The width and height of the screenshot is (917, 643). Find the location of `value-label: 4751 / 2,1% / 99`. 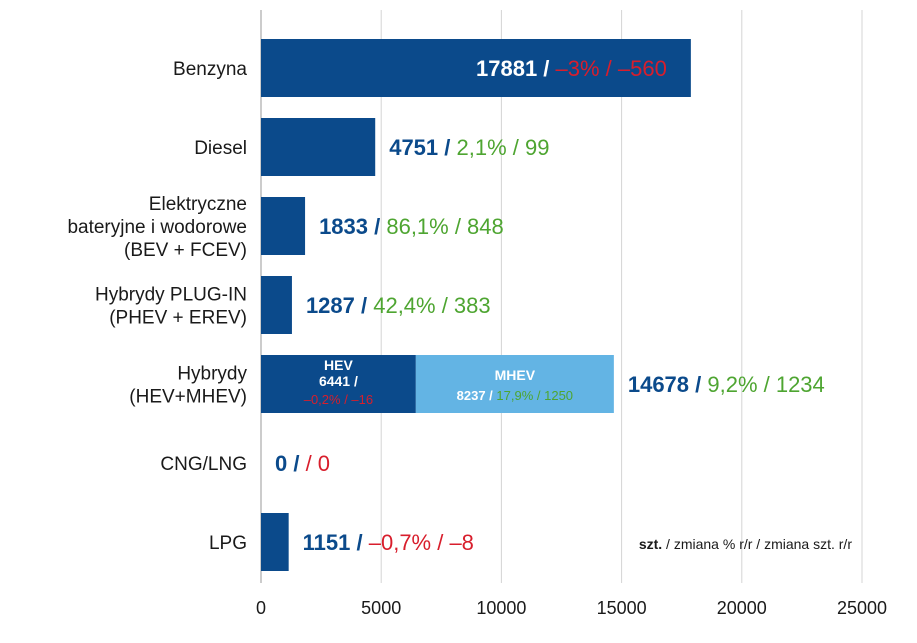

value-label: 4751 / 2,1% / 99 is located at coordinates (469, 147).